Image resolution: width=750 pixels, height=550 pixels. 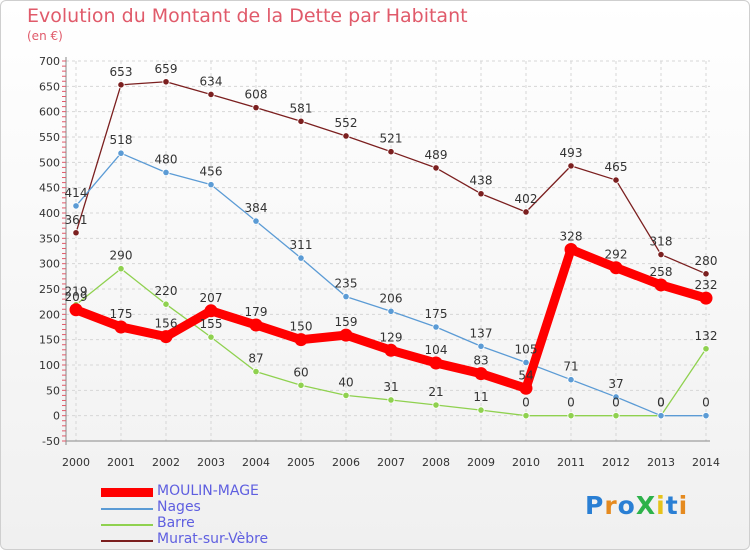 I want to click on y-tick-label: 650, so click(x=49, y=86).